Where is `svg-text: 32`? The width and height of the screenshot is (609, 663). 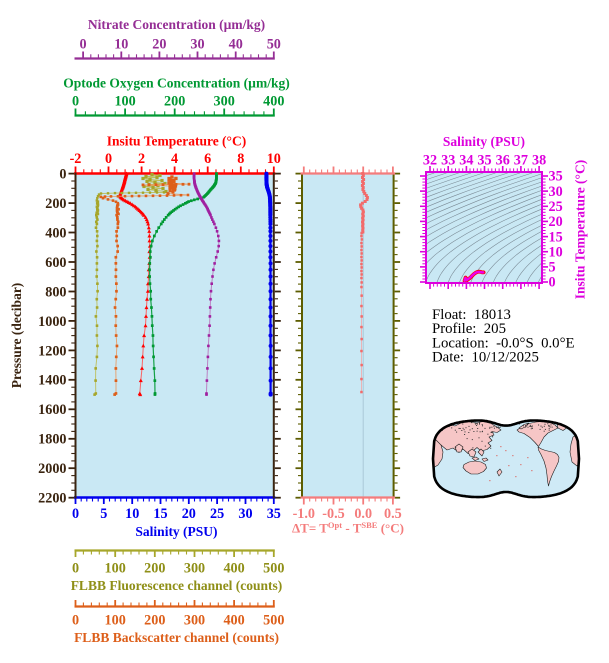
svg-text: 32 is located at coordinates (430, 160).